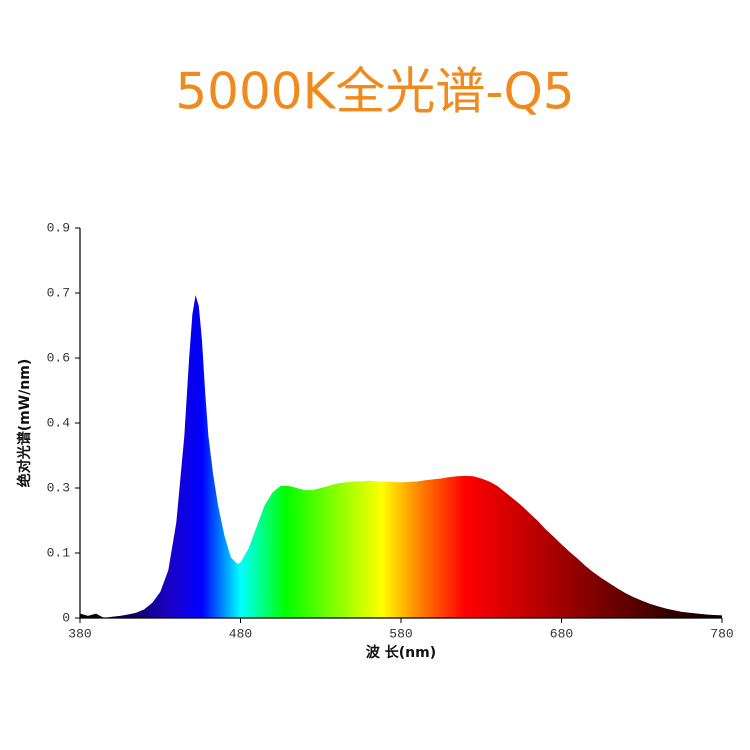 This screenshot has height=750, width=750. What do you see at coordinates (59, 422) in the screenshot?
I see `y-tick-label: 0.4` at bounding box center [59, 422].